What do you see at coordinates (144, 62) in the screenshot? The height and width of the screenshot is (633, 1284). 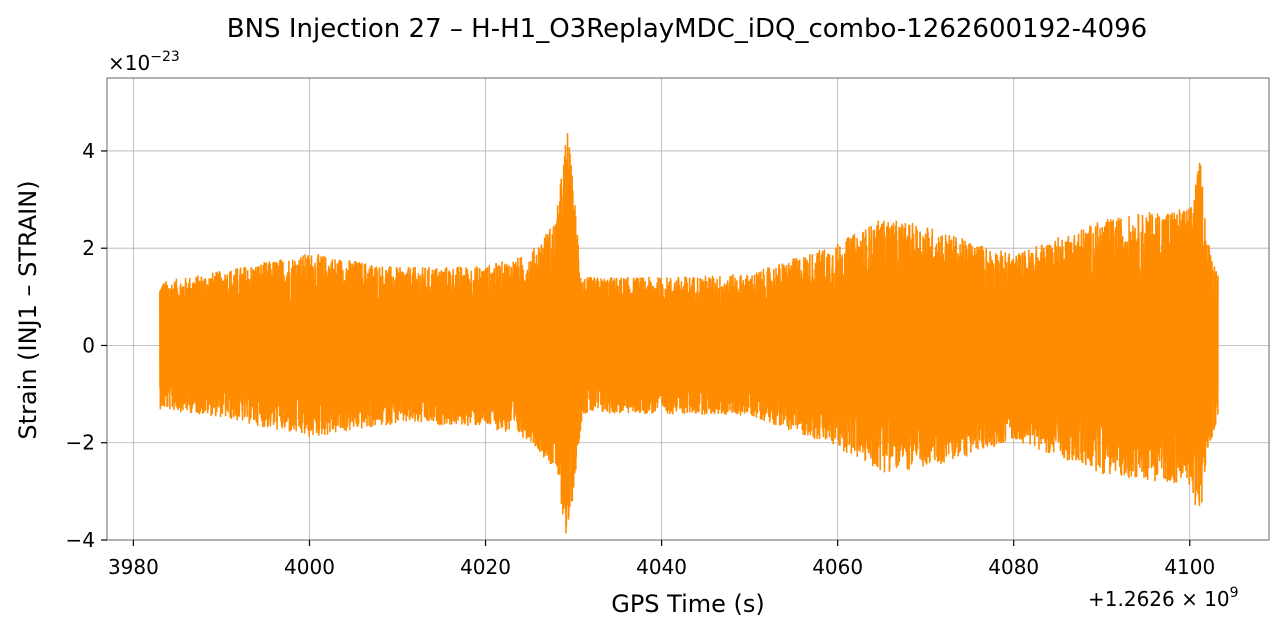 I see `y-scale-label: ×10⁻²³` at bounding box center [144, 62].